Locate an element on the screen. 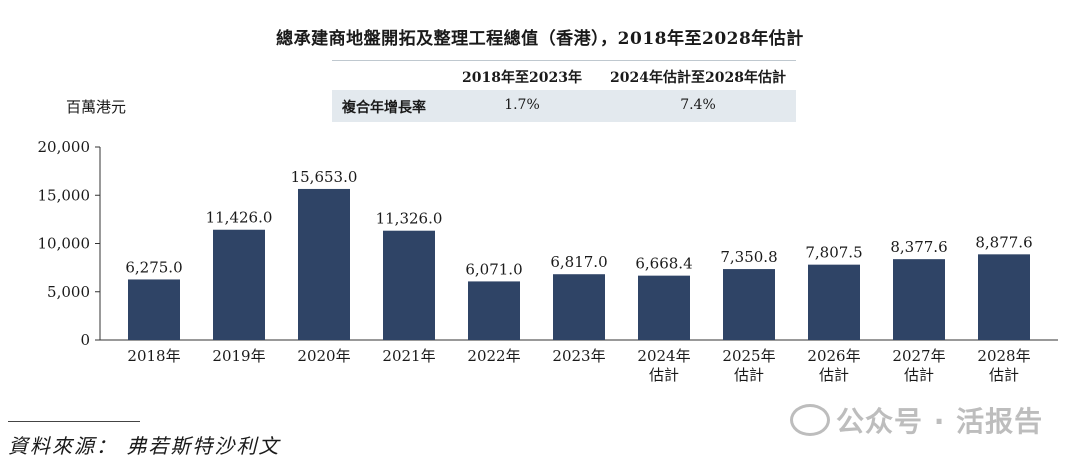 This screenshot has height=473, width=1080. chart-title: 總承建商地盤開拓及整理工程總值（香港），2018年至2028年估計 is located at coordinates (540, 39).